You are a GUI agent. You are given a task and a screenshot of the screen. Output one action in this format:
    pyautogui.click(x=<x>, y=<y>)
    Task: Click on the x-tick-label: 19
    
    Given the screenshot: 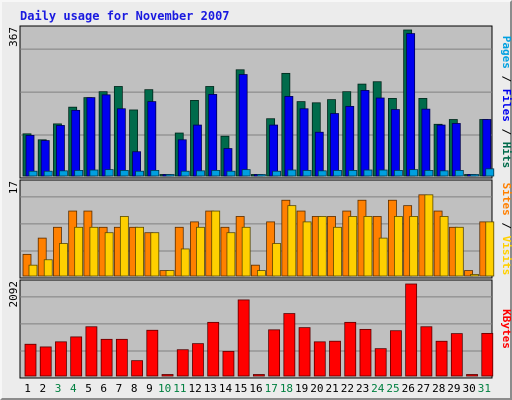 What is the action you would take?
    pyautogui.click(x=301, y=388)
    